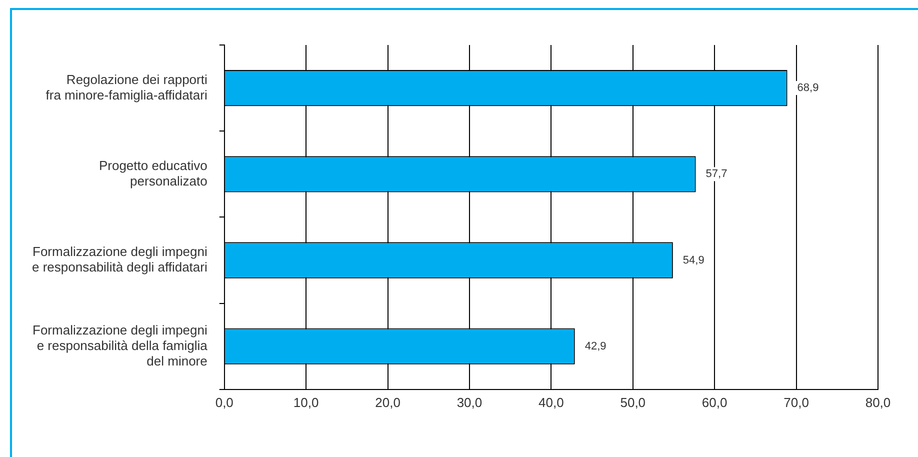  Describe the element at coordinates (878, 402) in the screenshot. I see `x-tick-label: 80,0` at that location.